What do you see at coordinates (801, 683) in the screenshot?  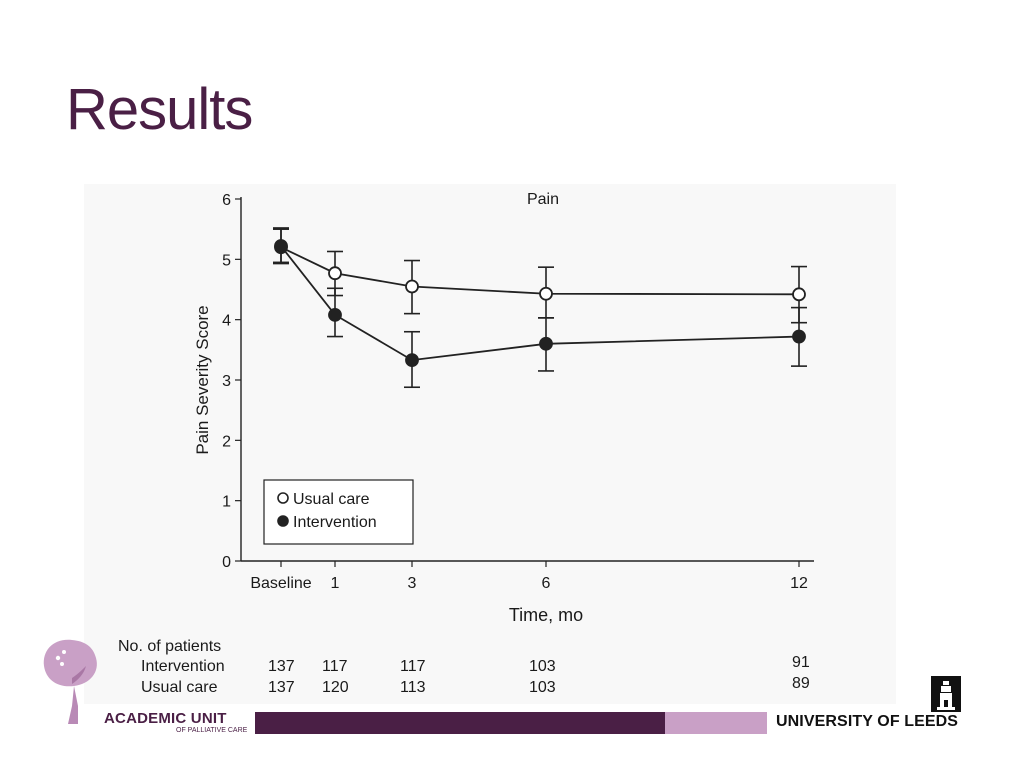 I see `patient-count-cell: 89` at bounding box center [801, 683].